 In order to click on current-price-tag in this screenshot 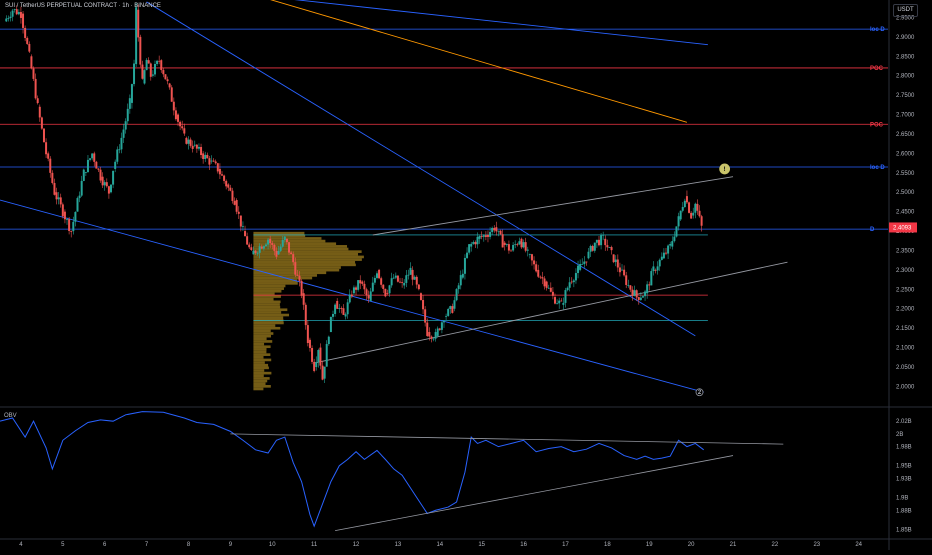, I will do `click(903, 227)`.